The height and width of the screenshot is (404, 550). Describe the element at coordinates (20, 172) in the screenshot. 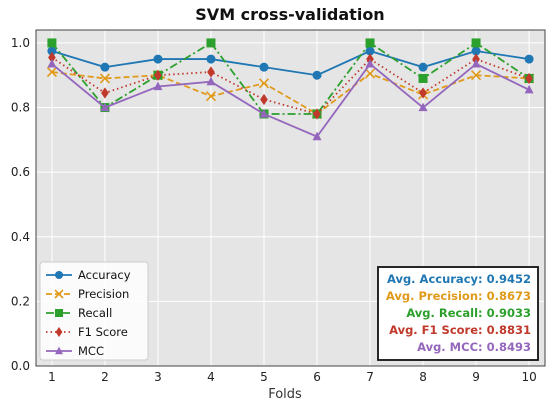

I see `y-tick-label: 0.6` at that location.